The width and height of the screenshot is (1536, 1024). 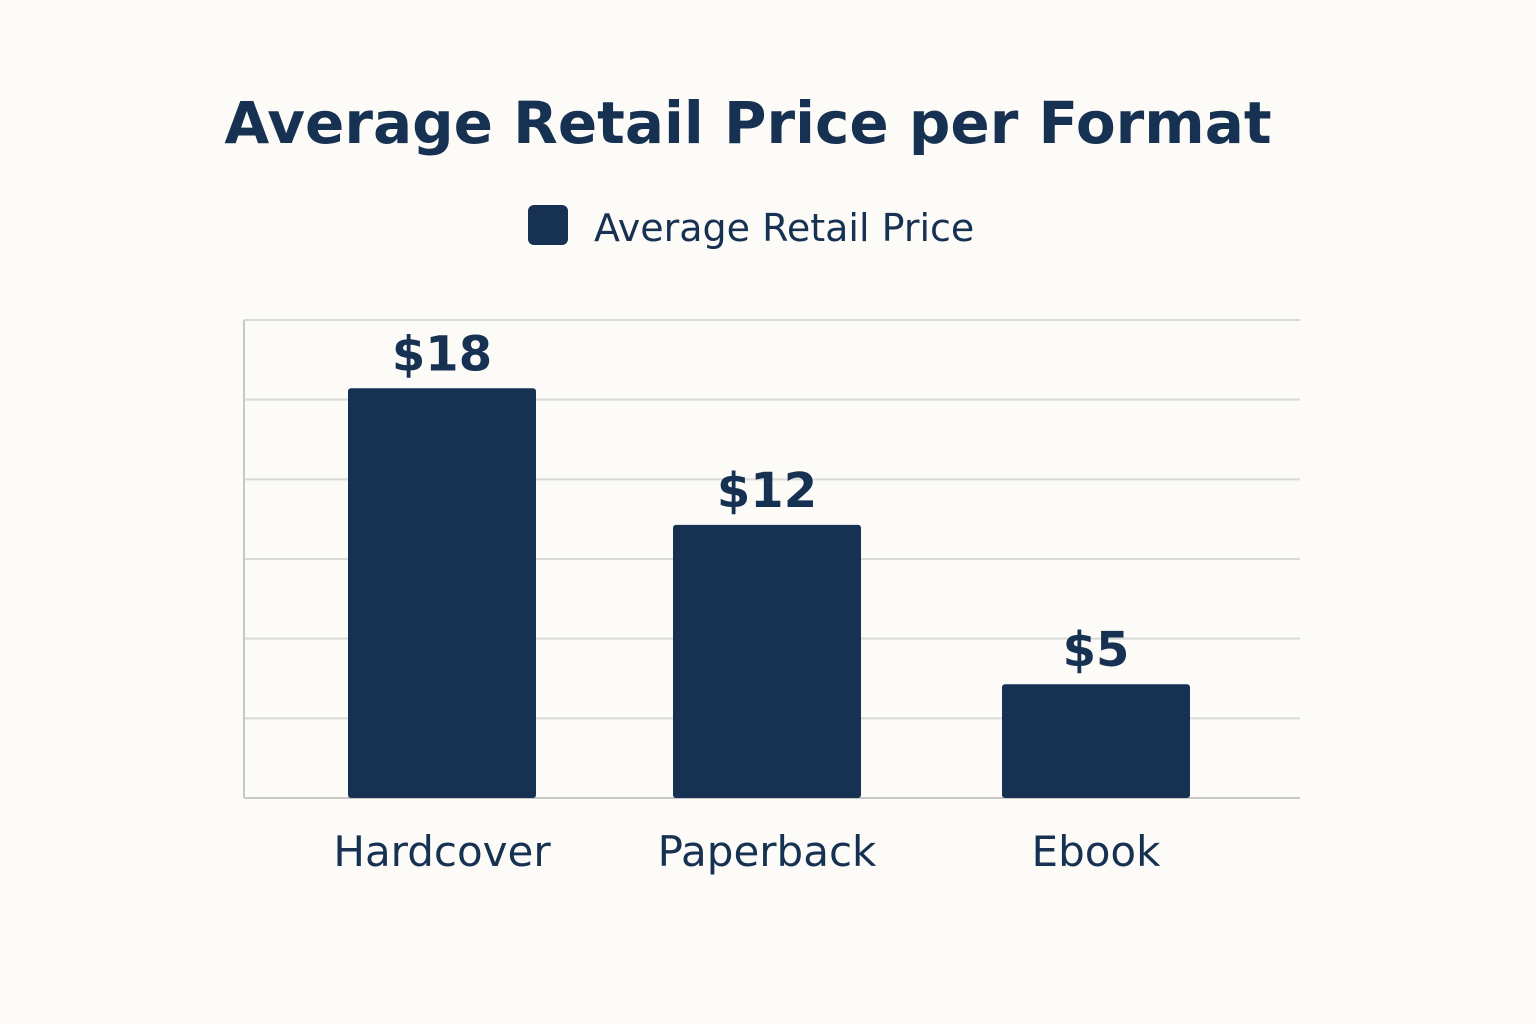 I want to click on category-labels: Hardcover Paperback Ebook, so click(x=747, y=851).